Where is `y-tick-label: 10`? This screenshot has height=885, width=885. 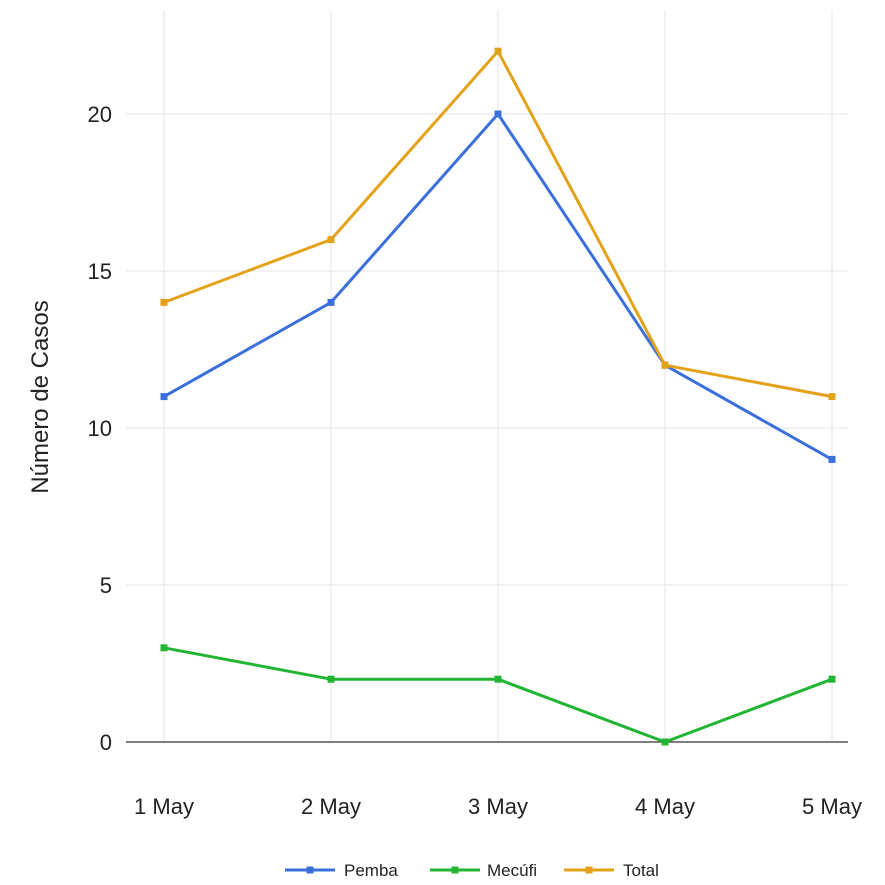
y-tick-label: 10 is located at coordinates (100, 428).